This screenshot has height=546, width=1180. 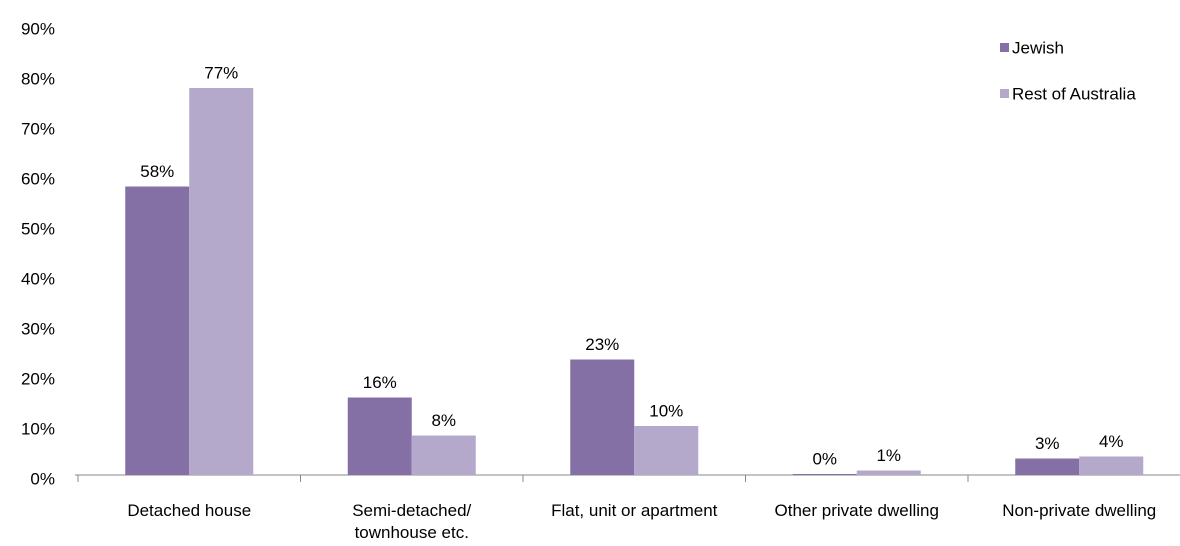 What do you see at coordinates (1047, 443) in the screenshot?
I see `data-label: 3%` at bounding box center [1047, 443].